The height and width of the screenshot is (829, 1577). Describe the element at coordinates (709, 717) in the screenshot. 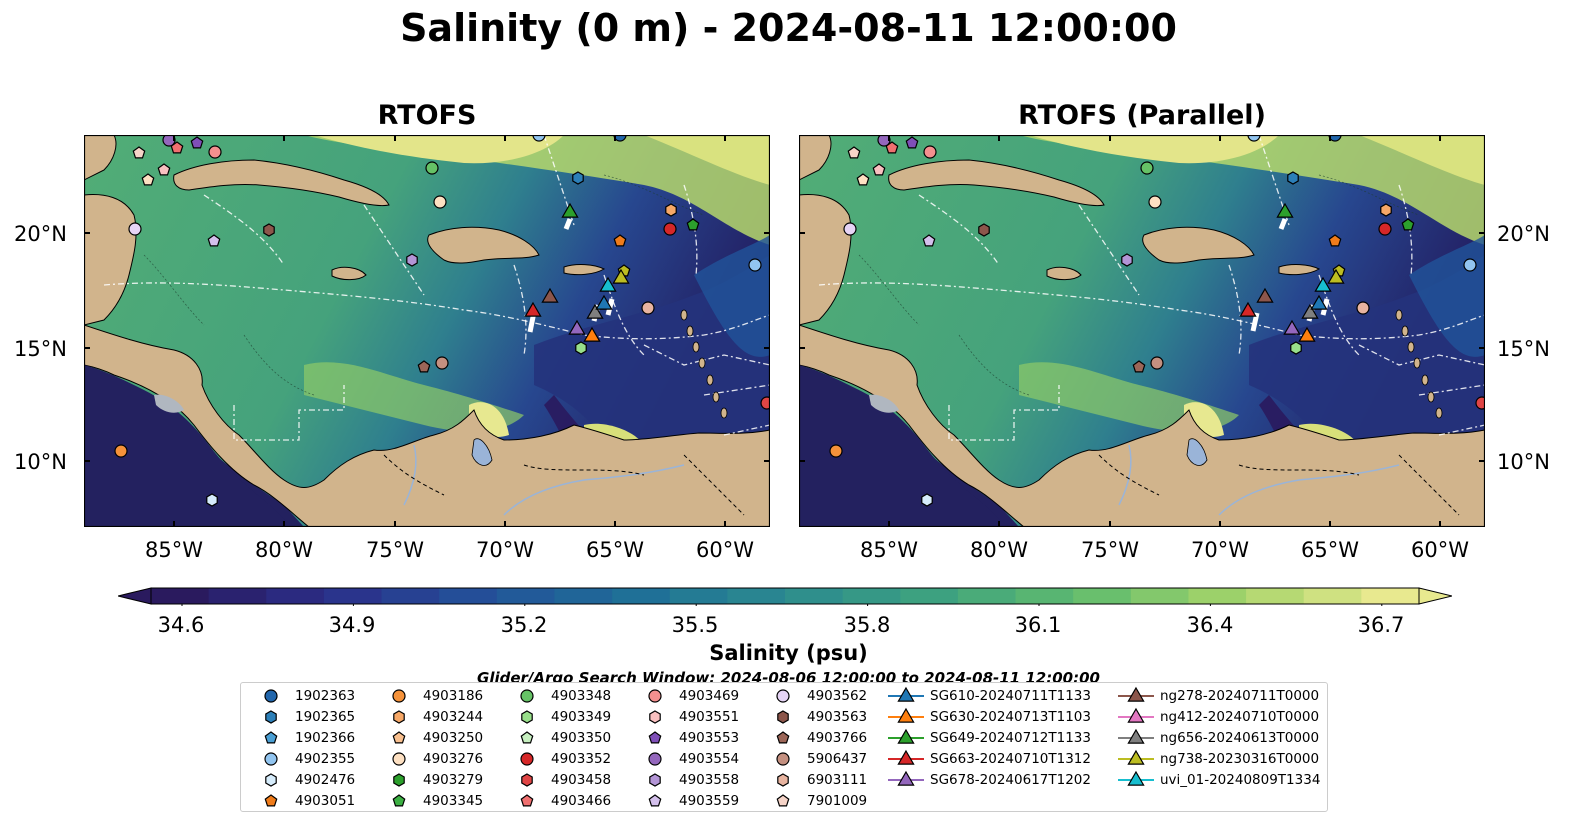

I see `legend-label: 4903551` at that location.